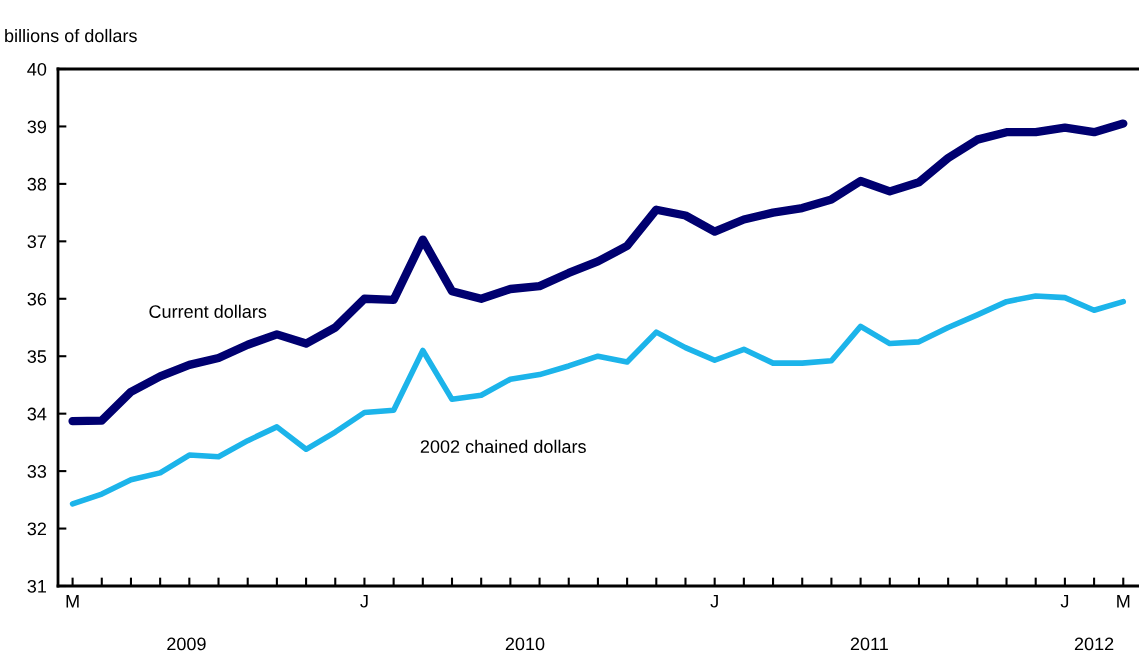 This screenshot has height=664, width=1139. I want to click on y-tick-label: 38, so click(37, 184).